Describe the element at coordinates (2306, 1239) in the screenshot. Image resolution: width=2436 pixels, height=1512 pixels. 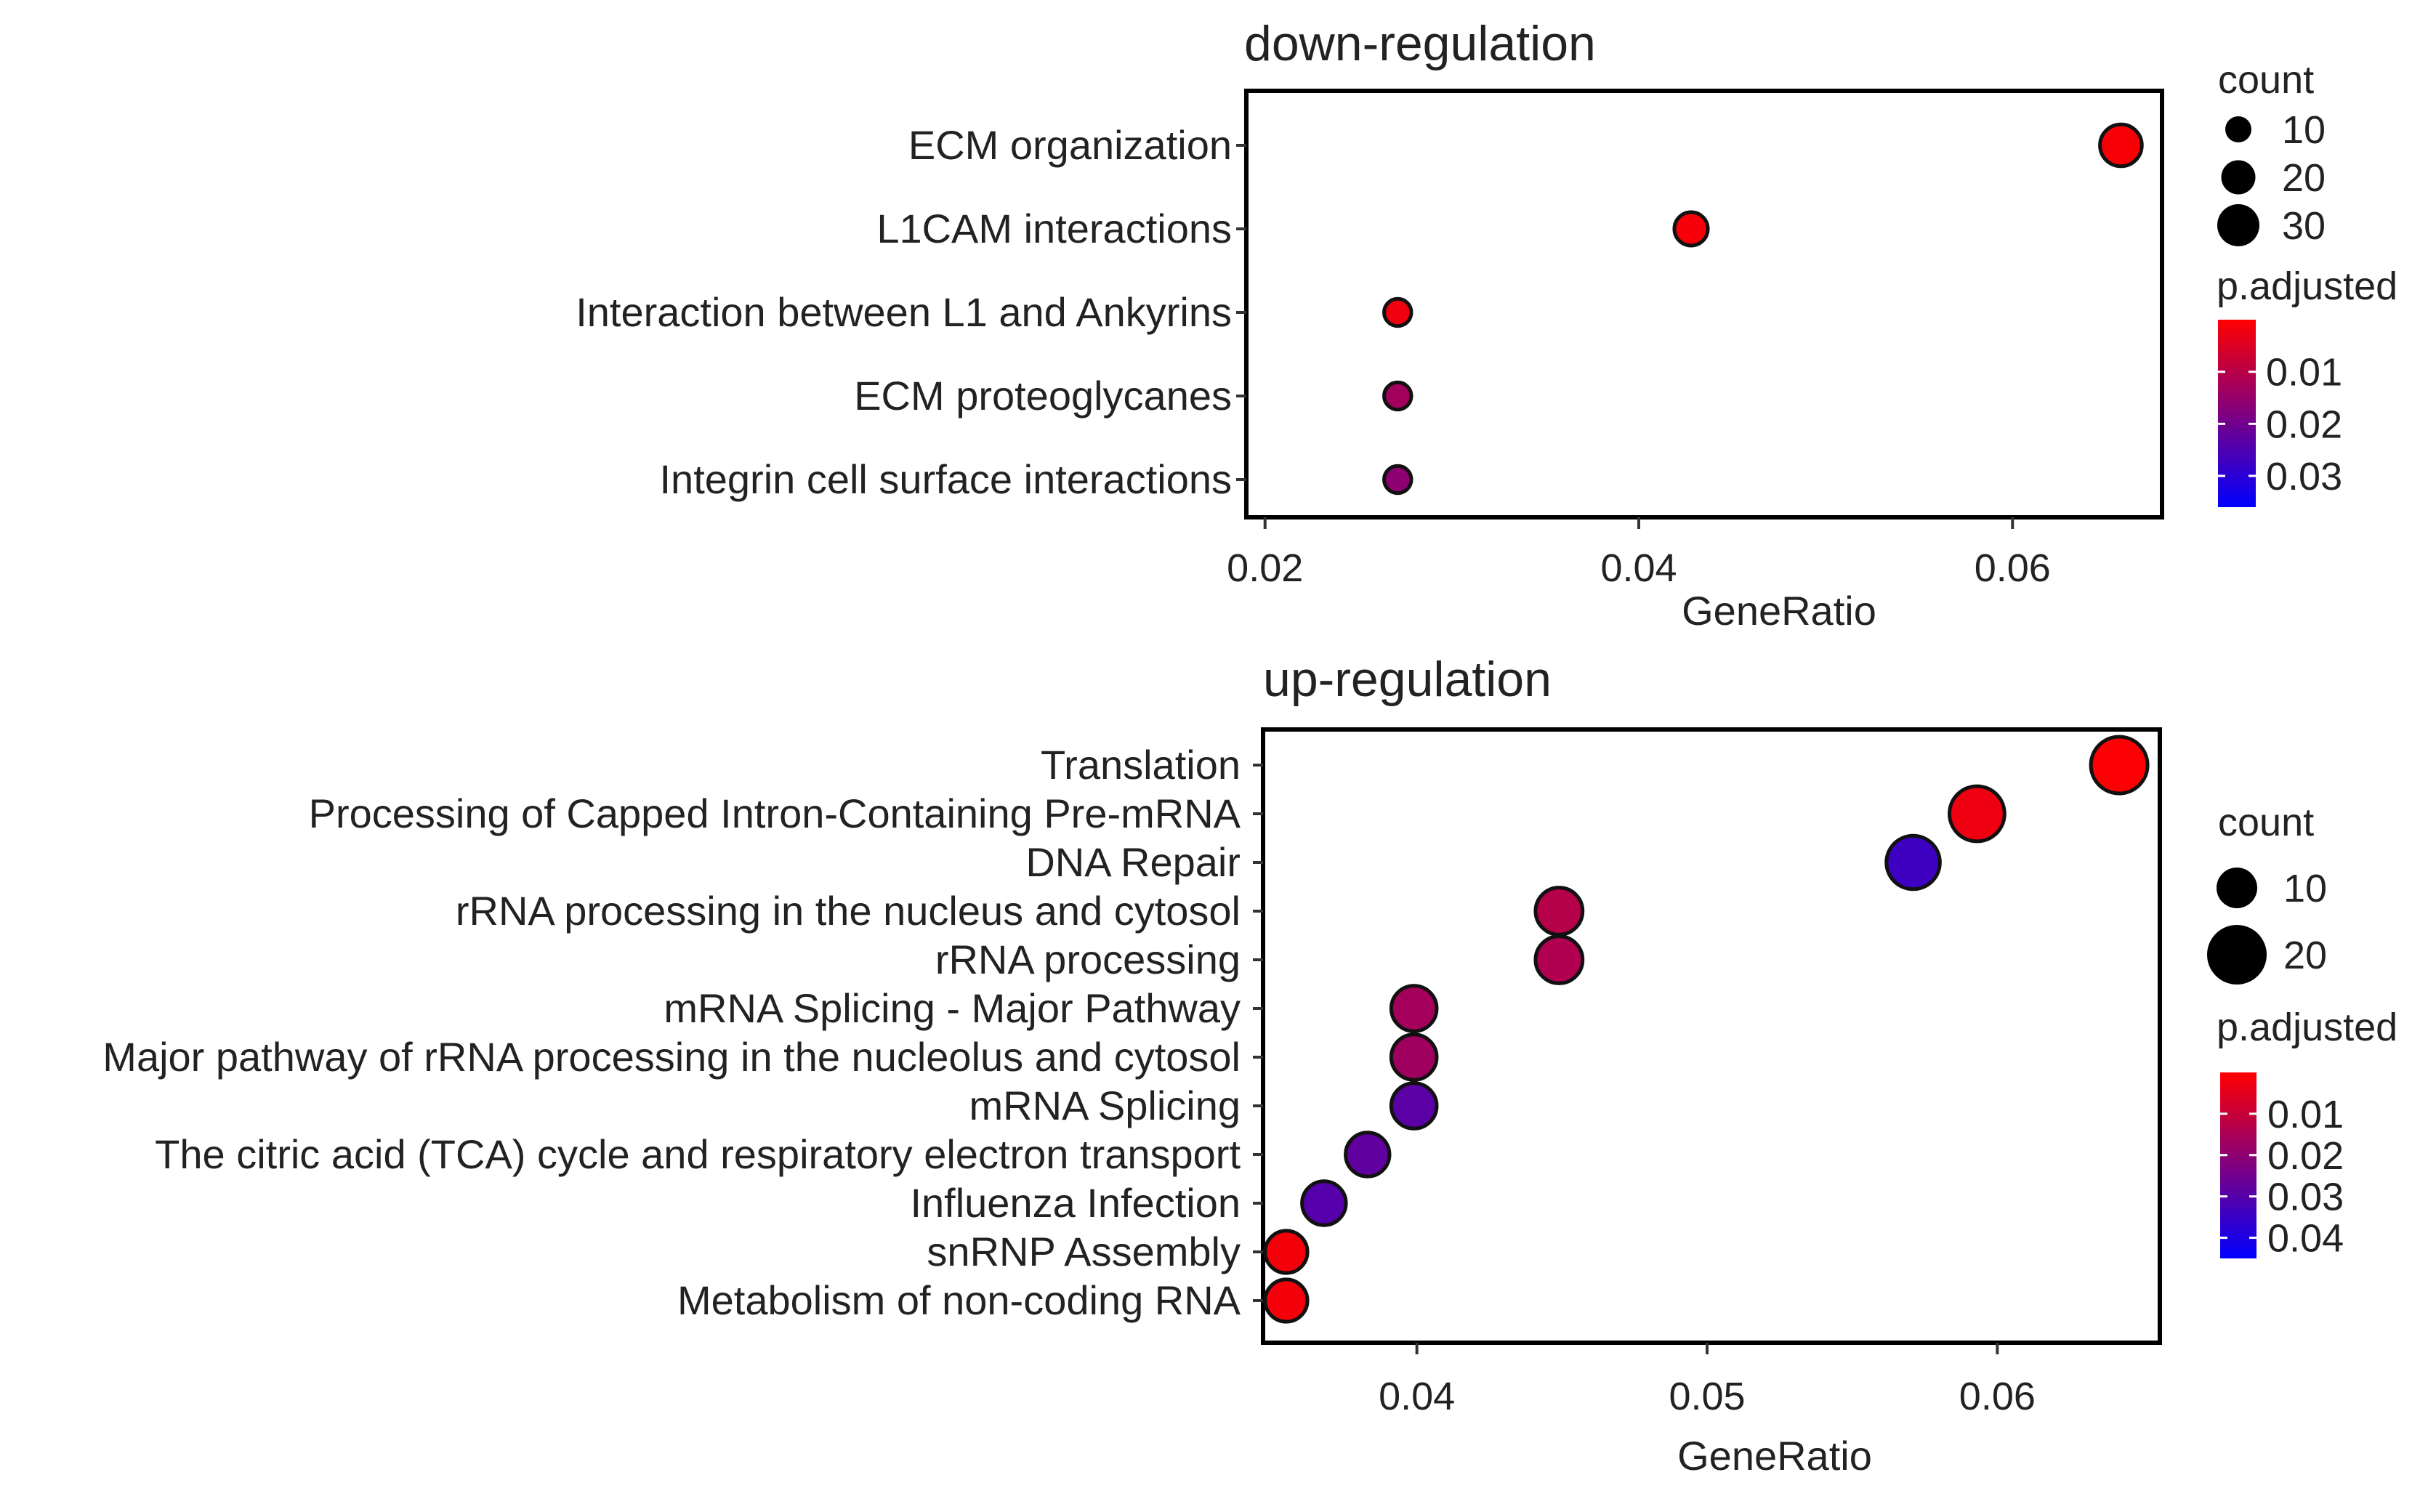
I see `colorbar-tick-label: 0.04` at that location.